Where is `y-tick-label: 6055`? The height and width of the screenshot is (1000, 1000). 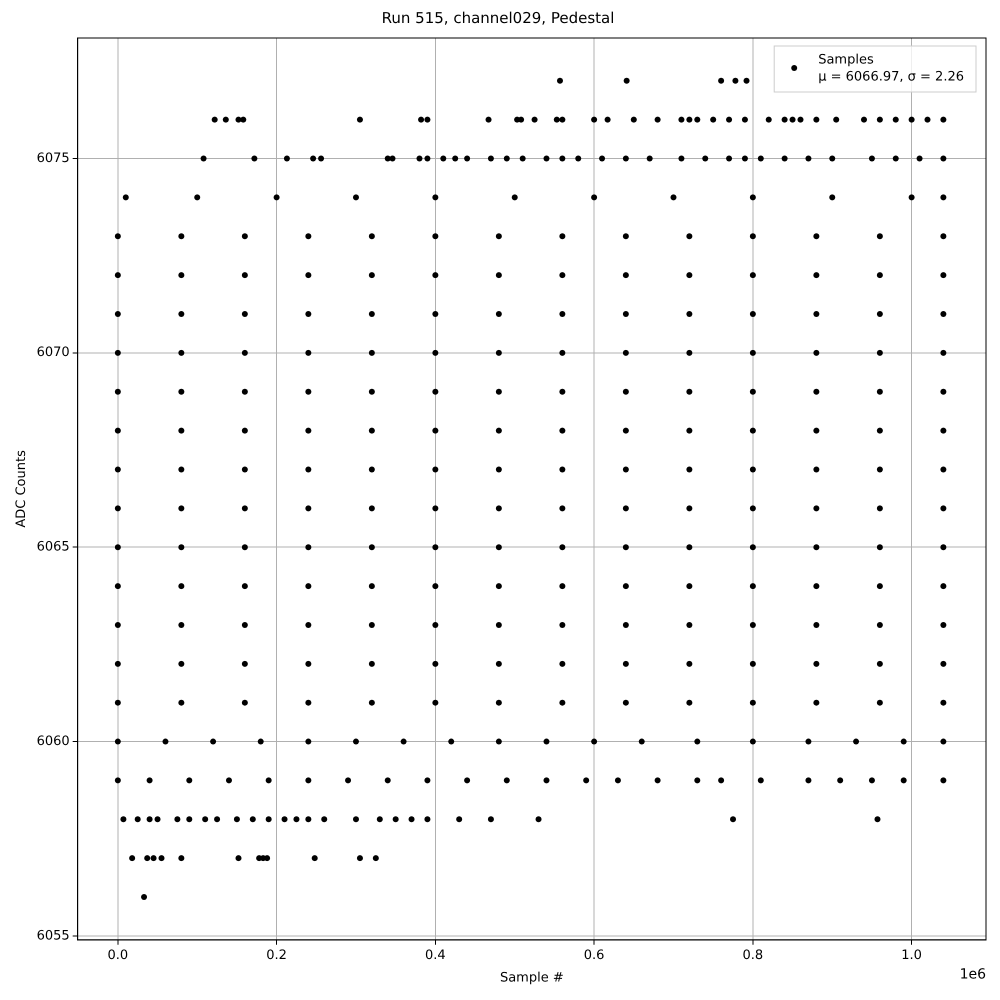
y-tick-label: 6055 is located at coordinates (53, 936).